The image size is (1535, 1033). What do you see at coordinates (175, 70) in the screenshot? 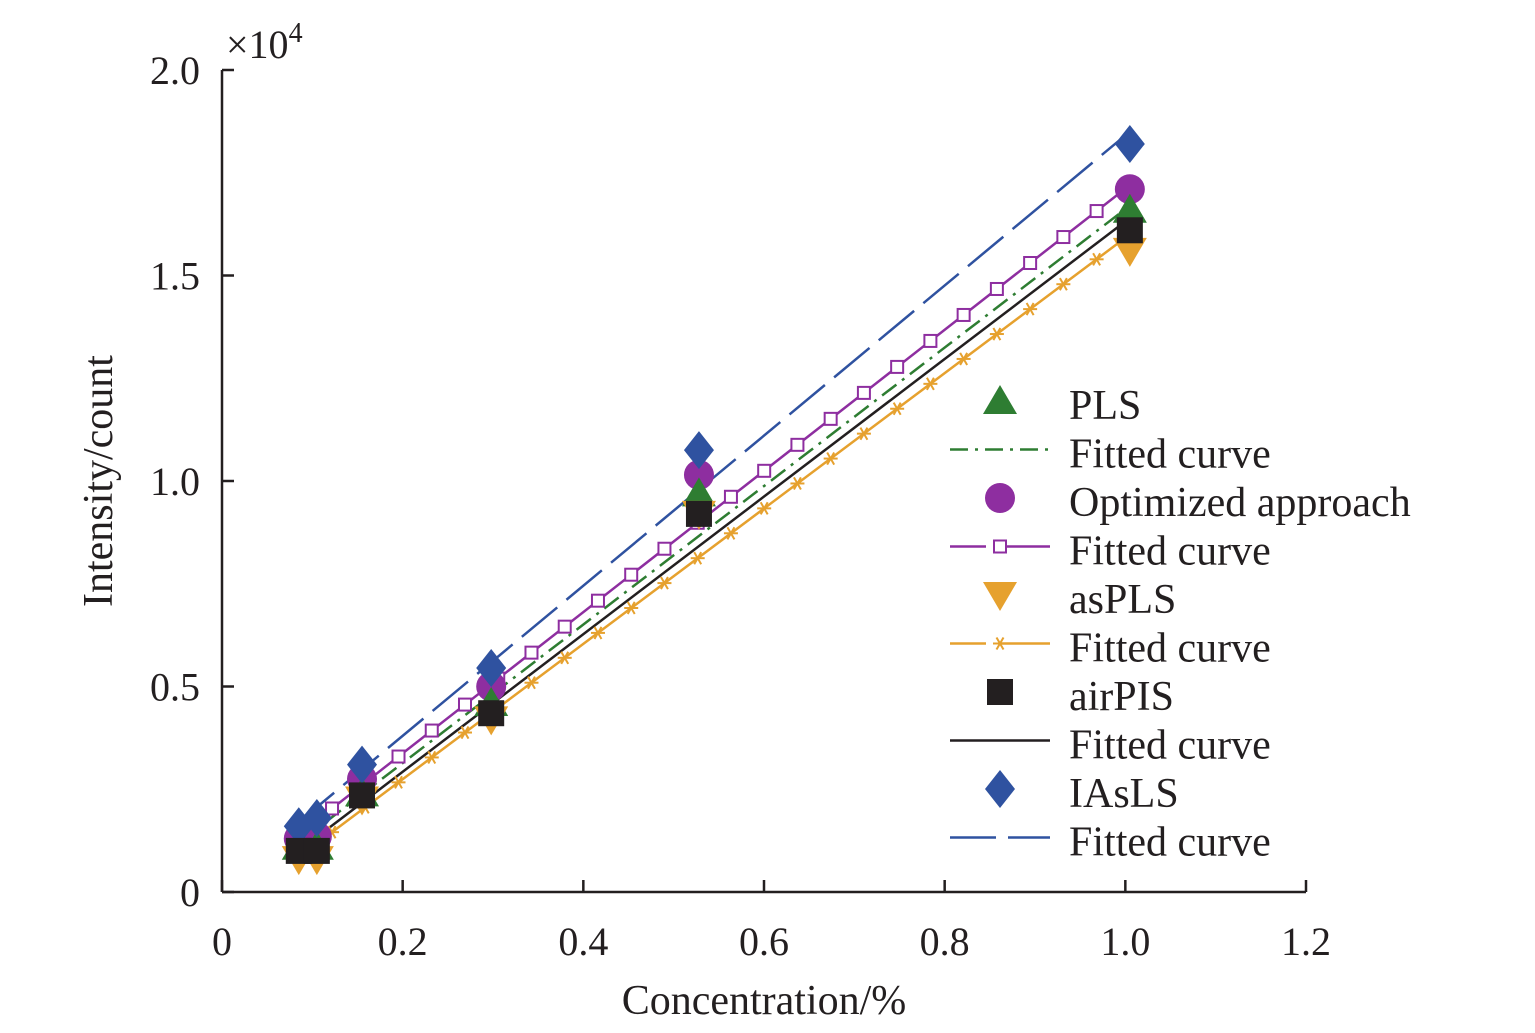
I see `y-tick-label: 2.0` at bounding box center [175, 70].